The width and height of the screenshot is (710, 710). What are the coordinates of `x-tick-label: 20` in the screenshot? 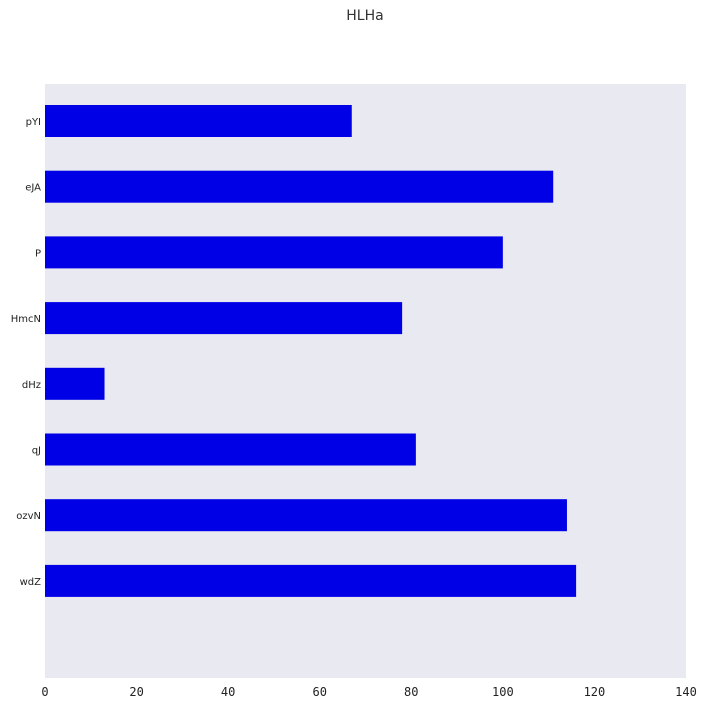 It's located at (136, 692).